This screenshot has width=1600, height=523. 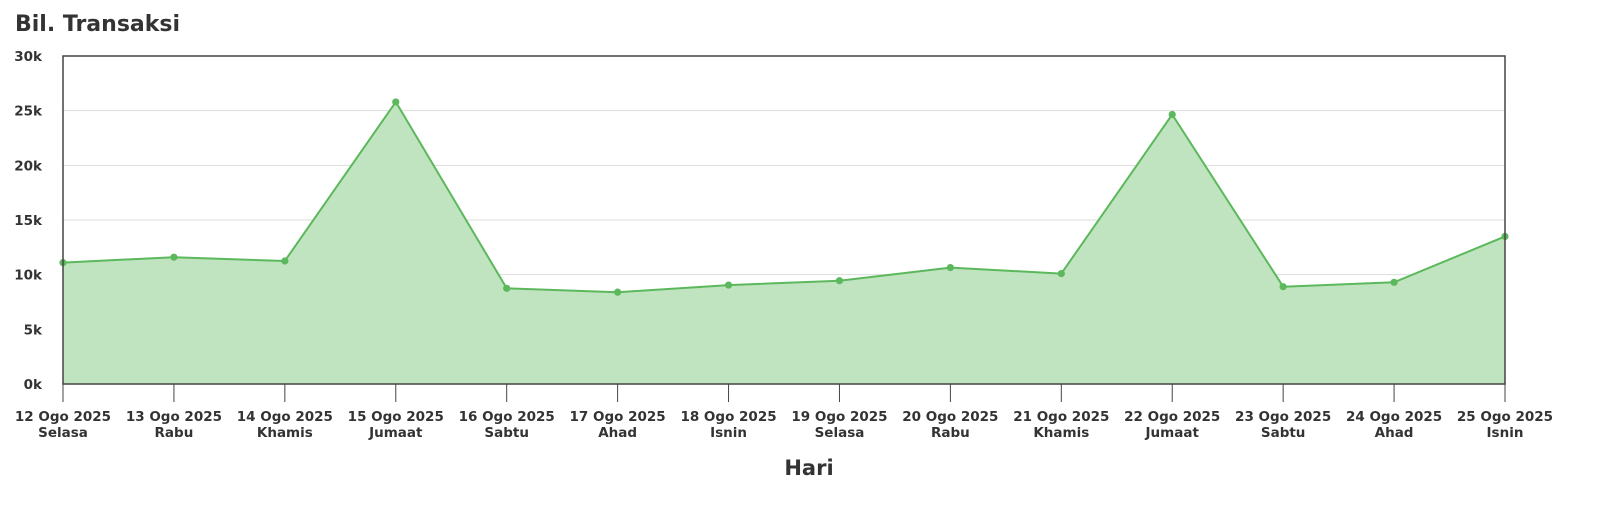 What do you see at coordinates (1394, 417) in the screenshot?
I see `x-tick-label-date: 24 Ogo 2025` at bounding box center [1394, 417].